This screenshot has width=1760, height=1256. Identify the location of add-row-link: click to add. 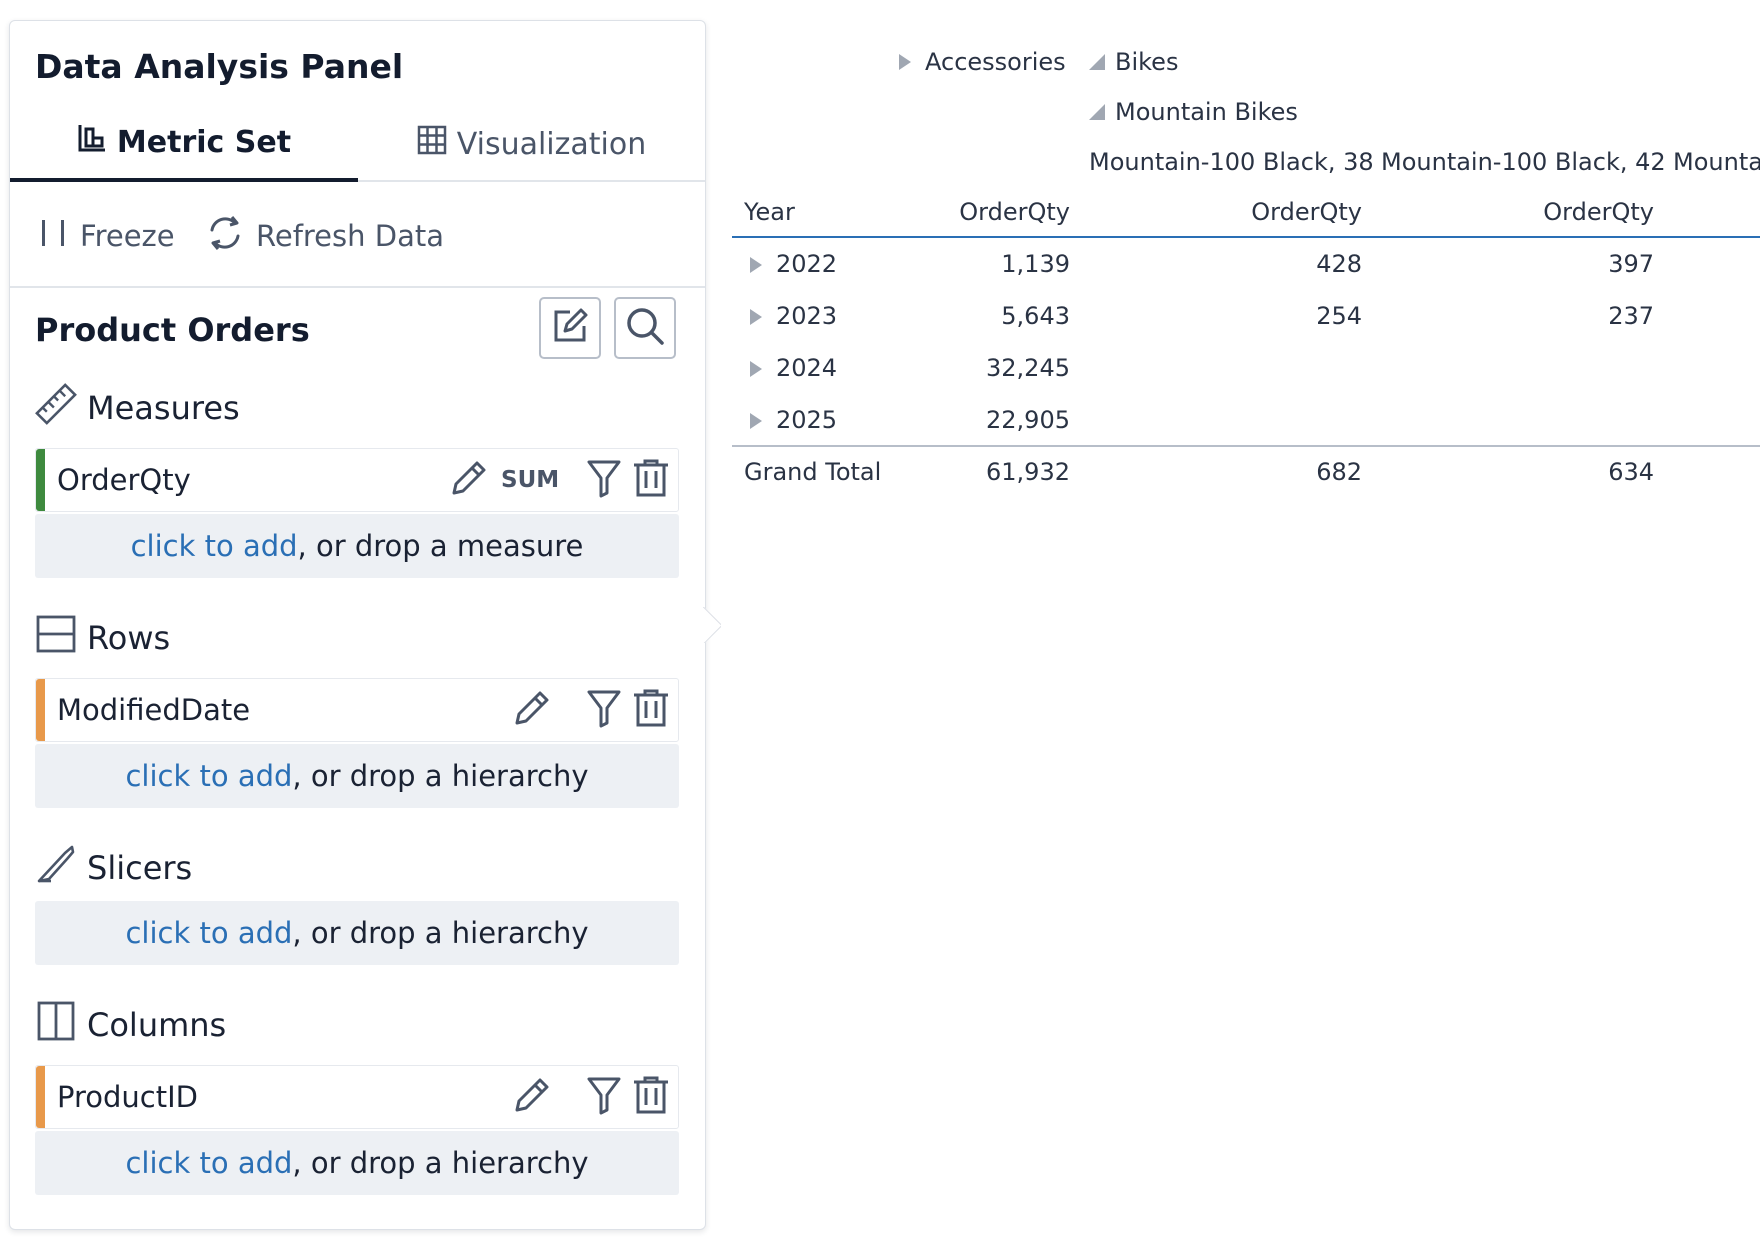
(209, 776).